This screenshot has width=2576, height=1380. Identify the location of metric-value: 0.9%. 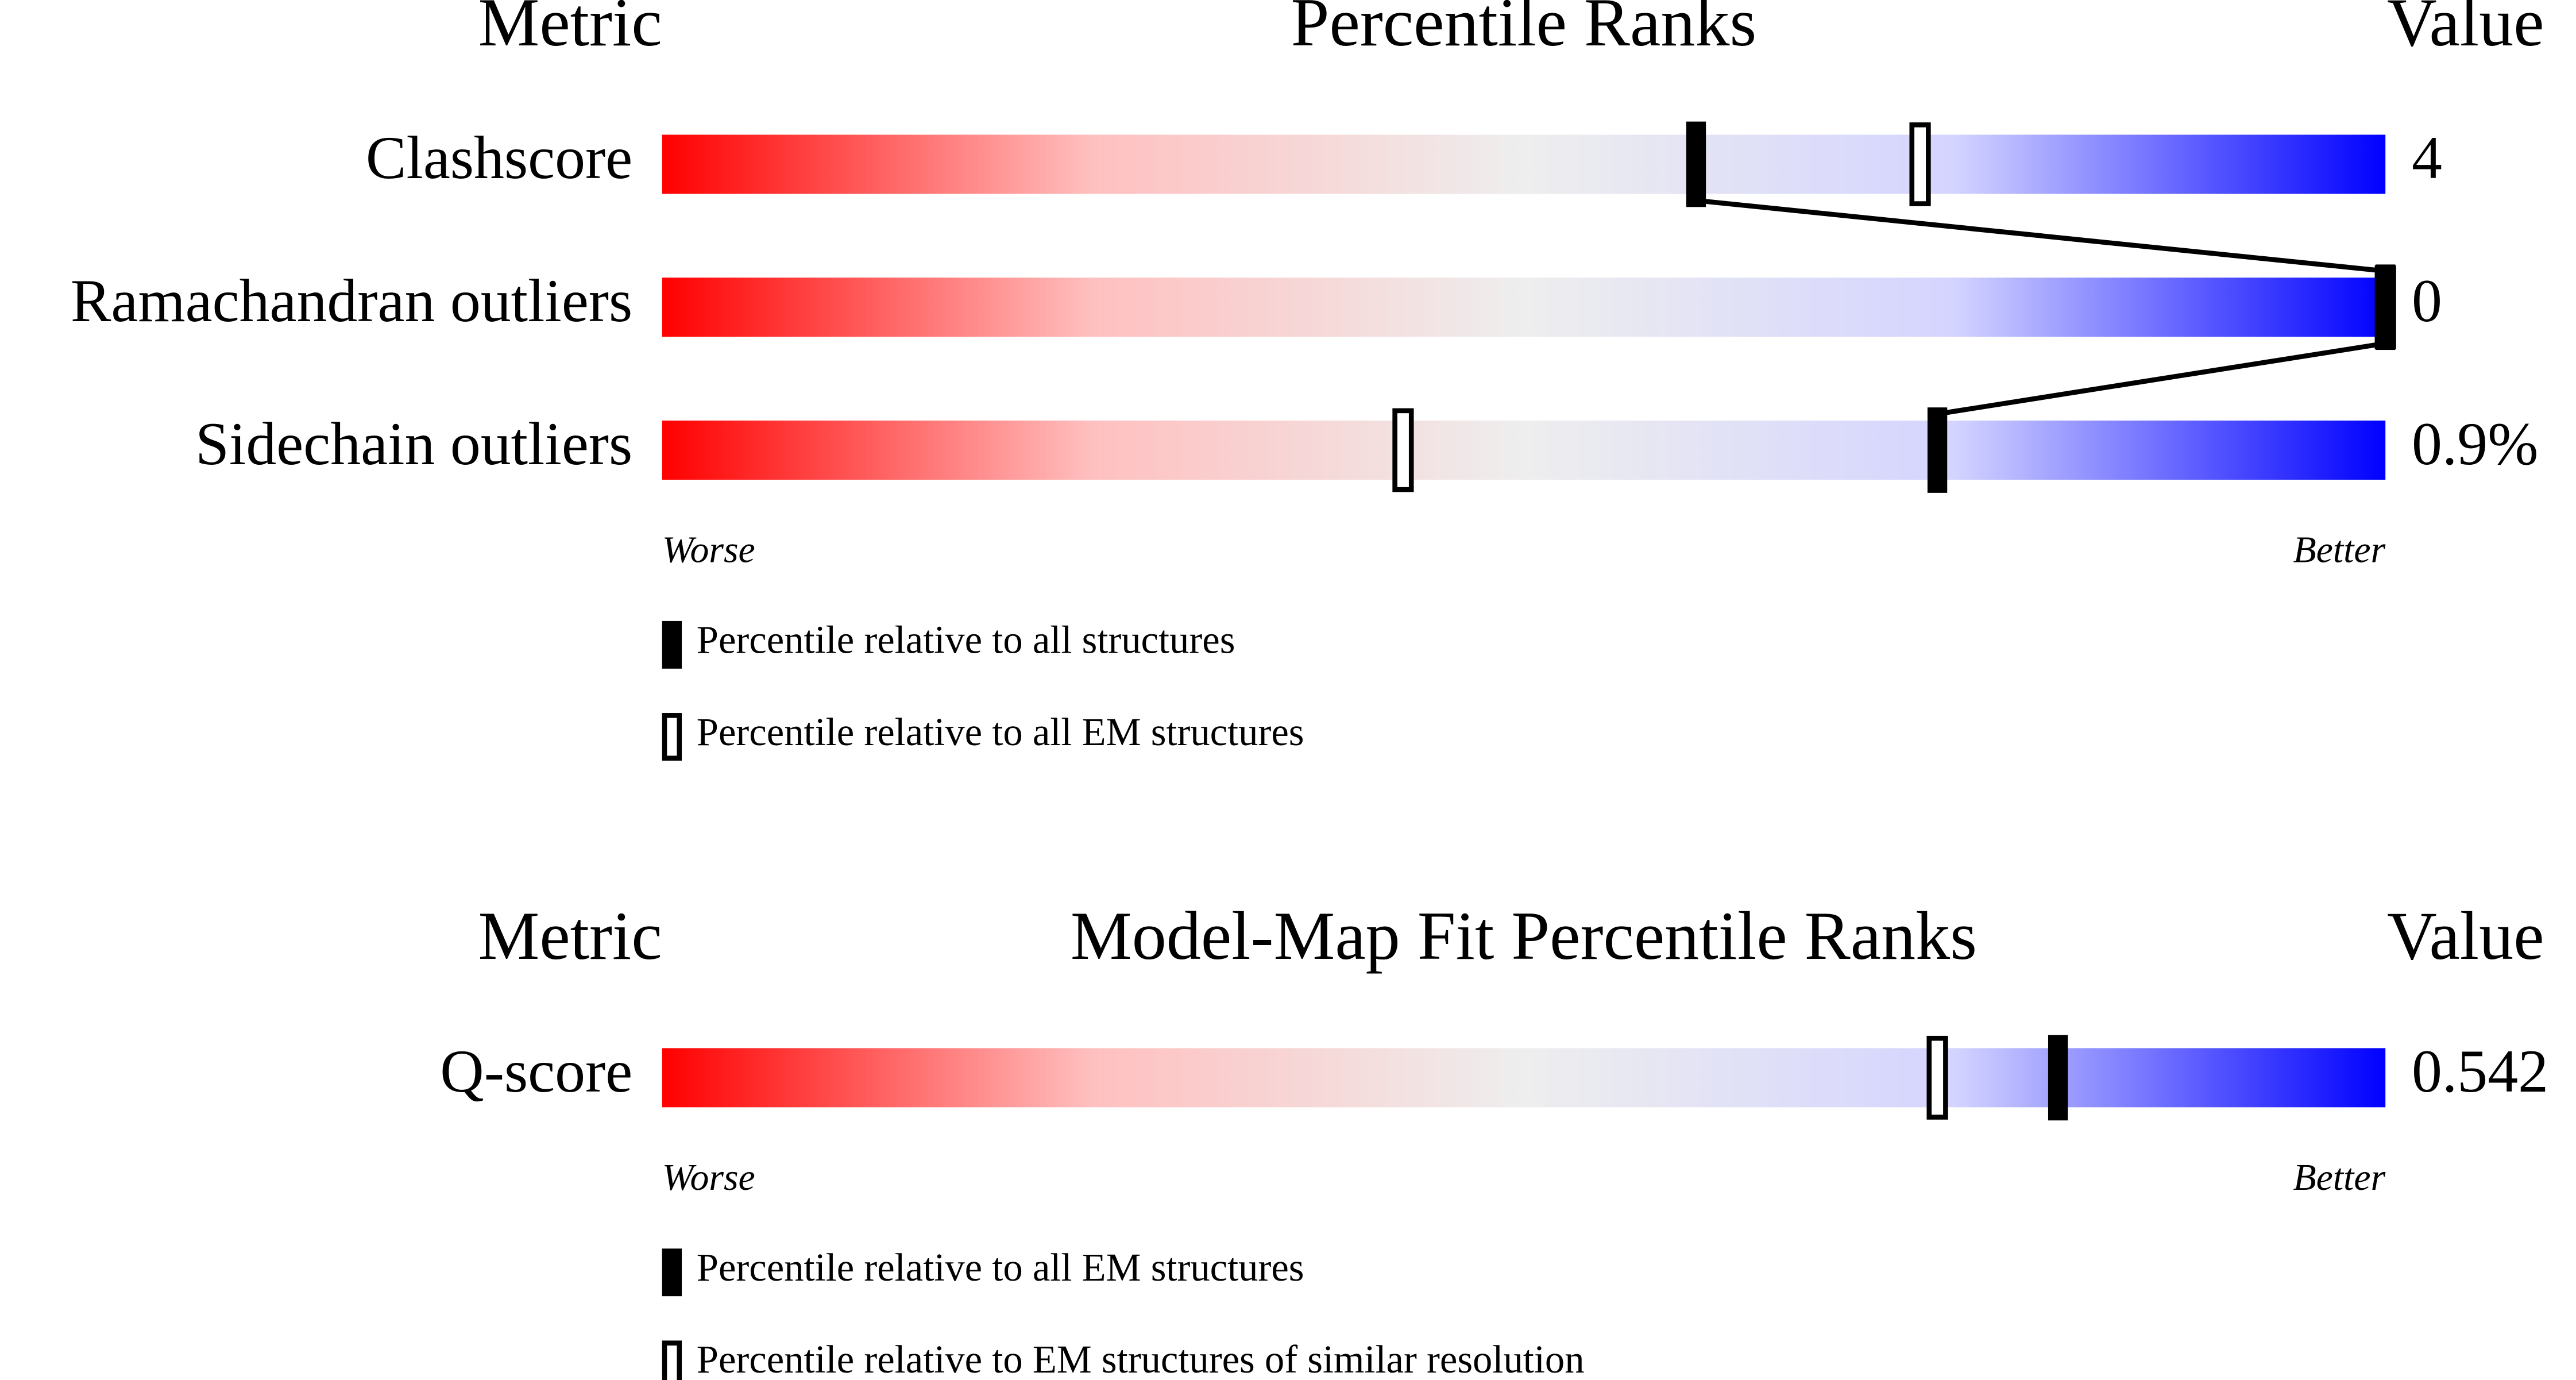
(2475, 443).